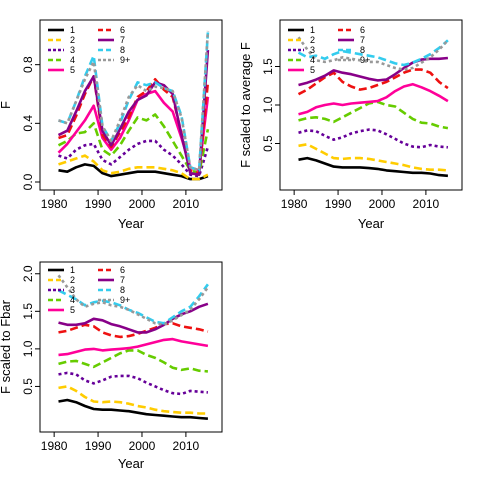  Describe the element at coordinates (28, 123) in the screenshot. I see `y-tick-label: 0.4` at that location.